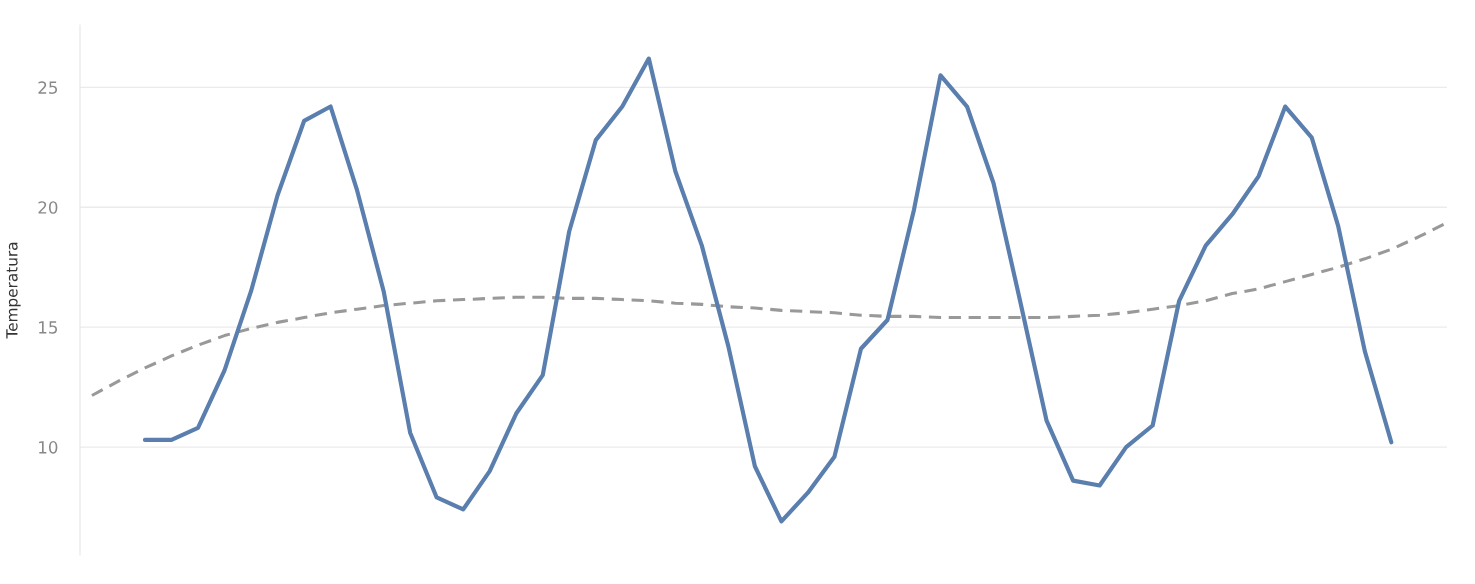  I want to click on y-tick-label: 25, so click(48, 87).